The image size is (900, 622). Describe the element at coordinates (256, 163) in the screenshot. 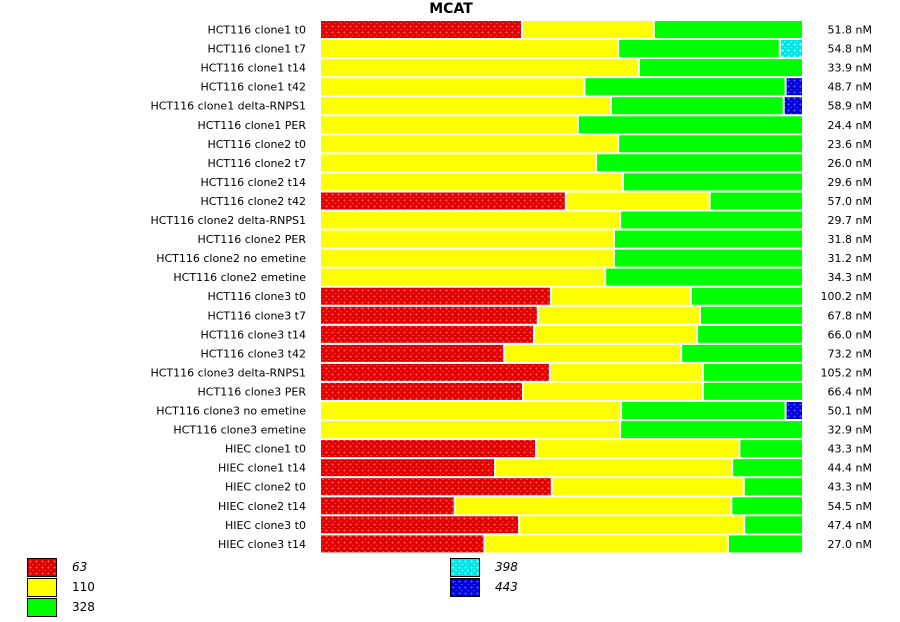

I see `row-label: HCT116 clone2 t7` at that location.